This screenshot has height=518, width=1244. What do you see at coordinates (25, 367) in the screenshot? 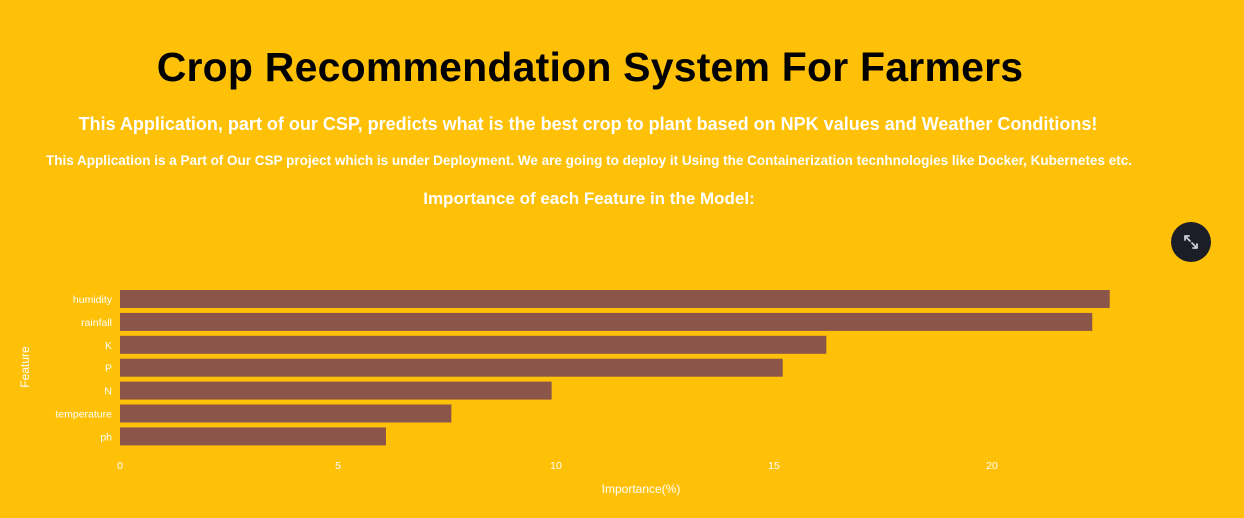
I see `y-axis-title: Feature` at bounding box center [25, 367].